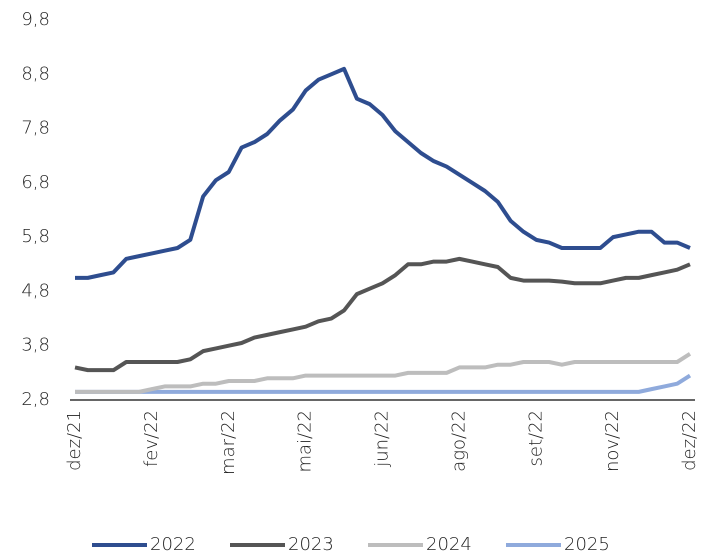 The width and height of the screenshot is (704, 558). Describe the element at coordinates (35, 73) in the screenshot. I see `y-tick-label: 8,8` at that location.